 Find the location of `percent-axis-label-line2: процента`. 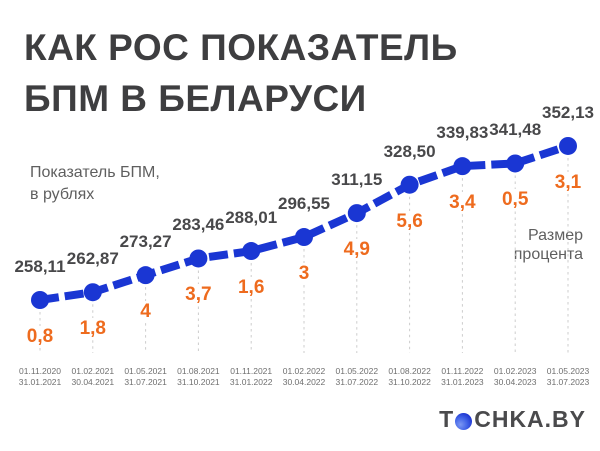

percent-axis-label-line2: процента is located at coordinates (548, 254).